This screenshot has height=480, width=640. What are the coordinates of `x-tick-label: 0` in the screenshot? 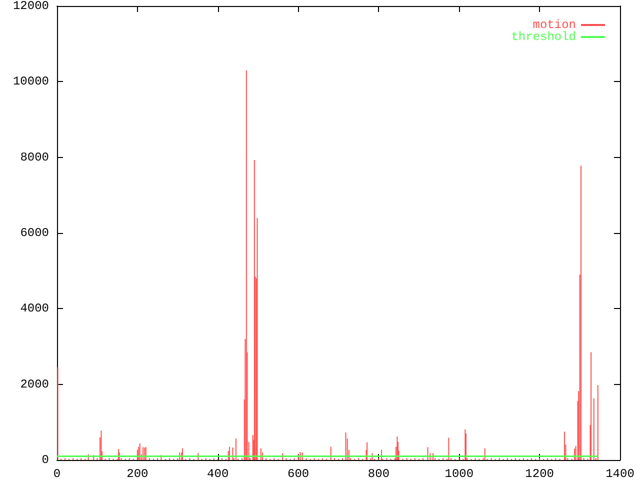 It's located at (57, 473).